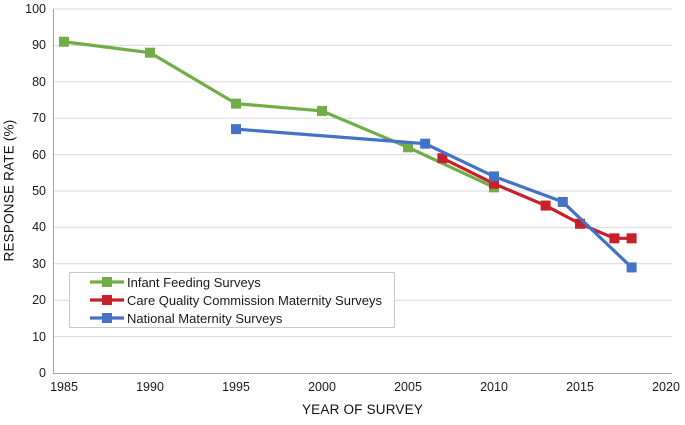  What do you see at coordinates (205, 318) in the screenshot?
I see `legend-label: National Maternity Surveys` at bounding box center [205, 318].